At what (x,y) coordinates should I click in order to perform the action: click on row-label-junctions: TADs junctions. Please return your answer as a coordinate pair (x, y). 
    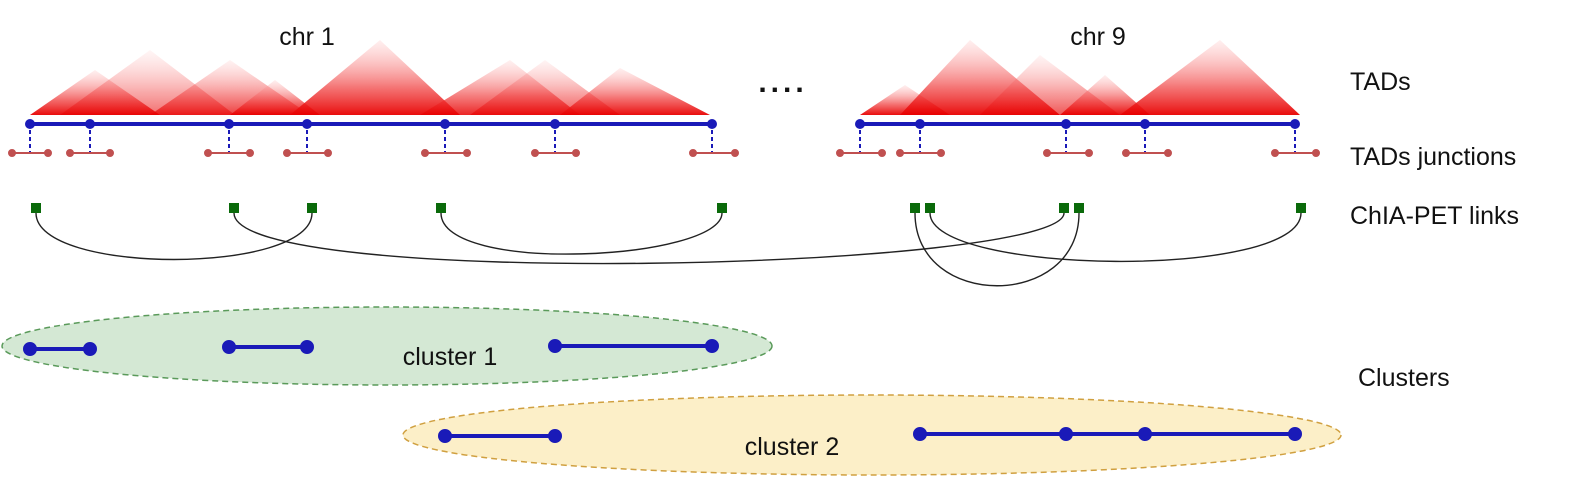
    Looking at the image, I should click on (1433, 157).